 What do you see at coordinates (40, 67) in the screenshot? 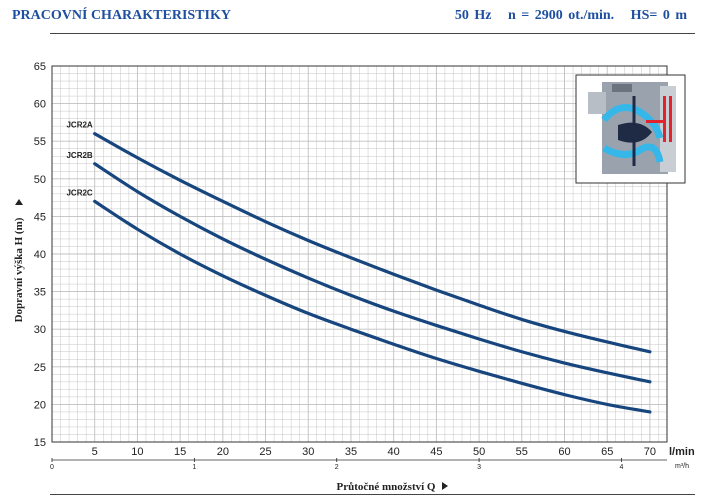
I see `y-tick-label: 65` at bounding box center [40, 67].